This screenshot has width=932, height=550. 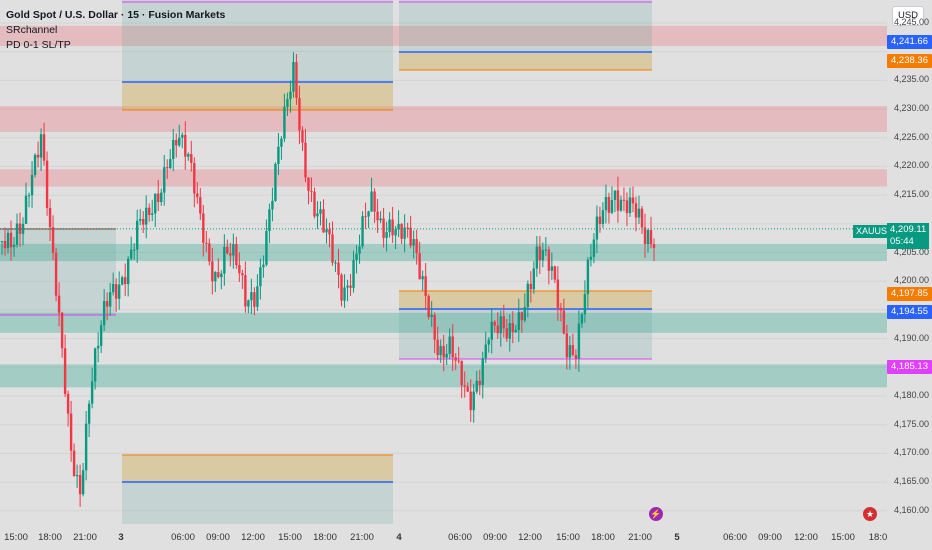 I want to click on lightning-icon: ⚡, so click(x=656, y=514).